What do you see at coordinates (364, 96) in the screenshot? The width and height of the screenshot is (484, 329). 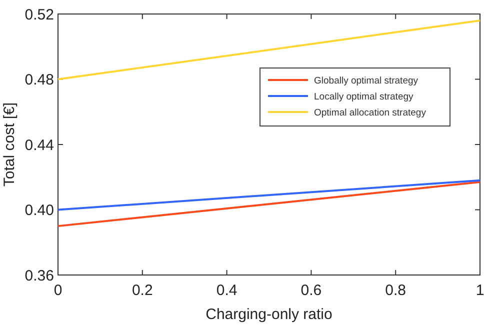 I see `legend-label: Locally optimal strategy` at bounding box center [364, 96].